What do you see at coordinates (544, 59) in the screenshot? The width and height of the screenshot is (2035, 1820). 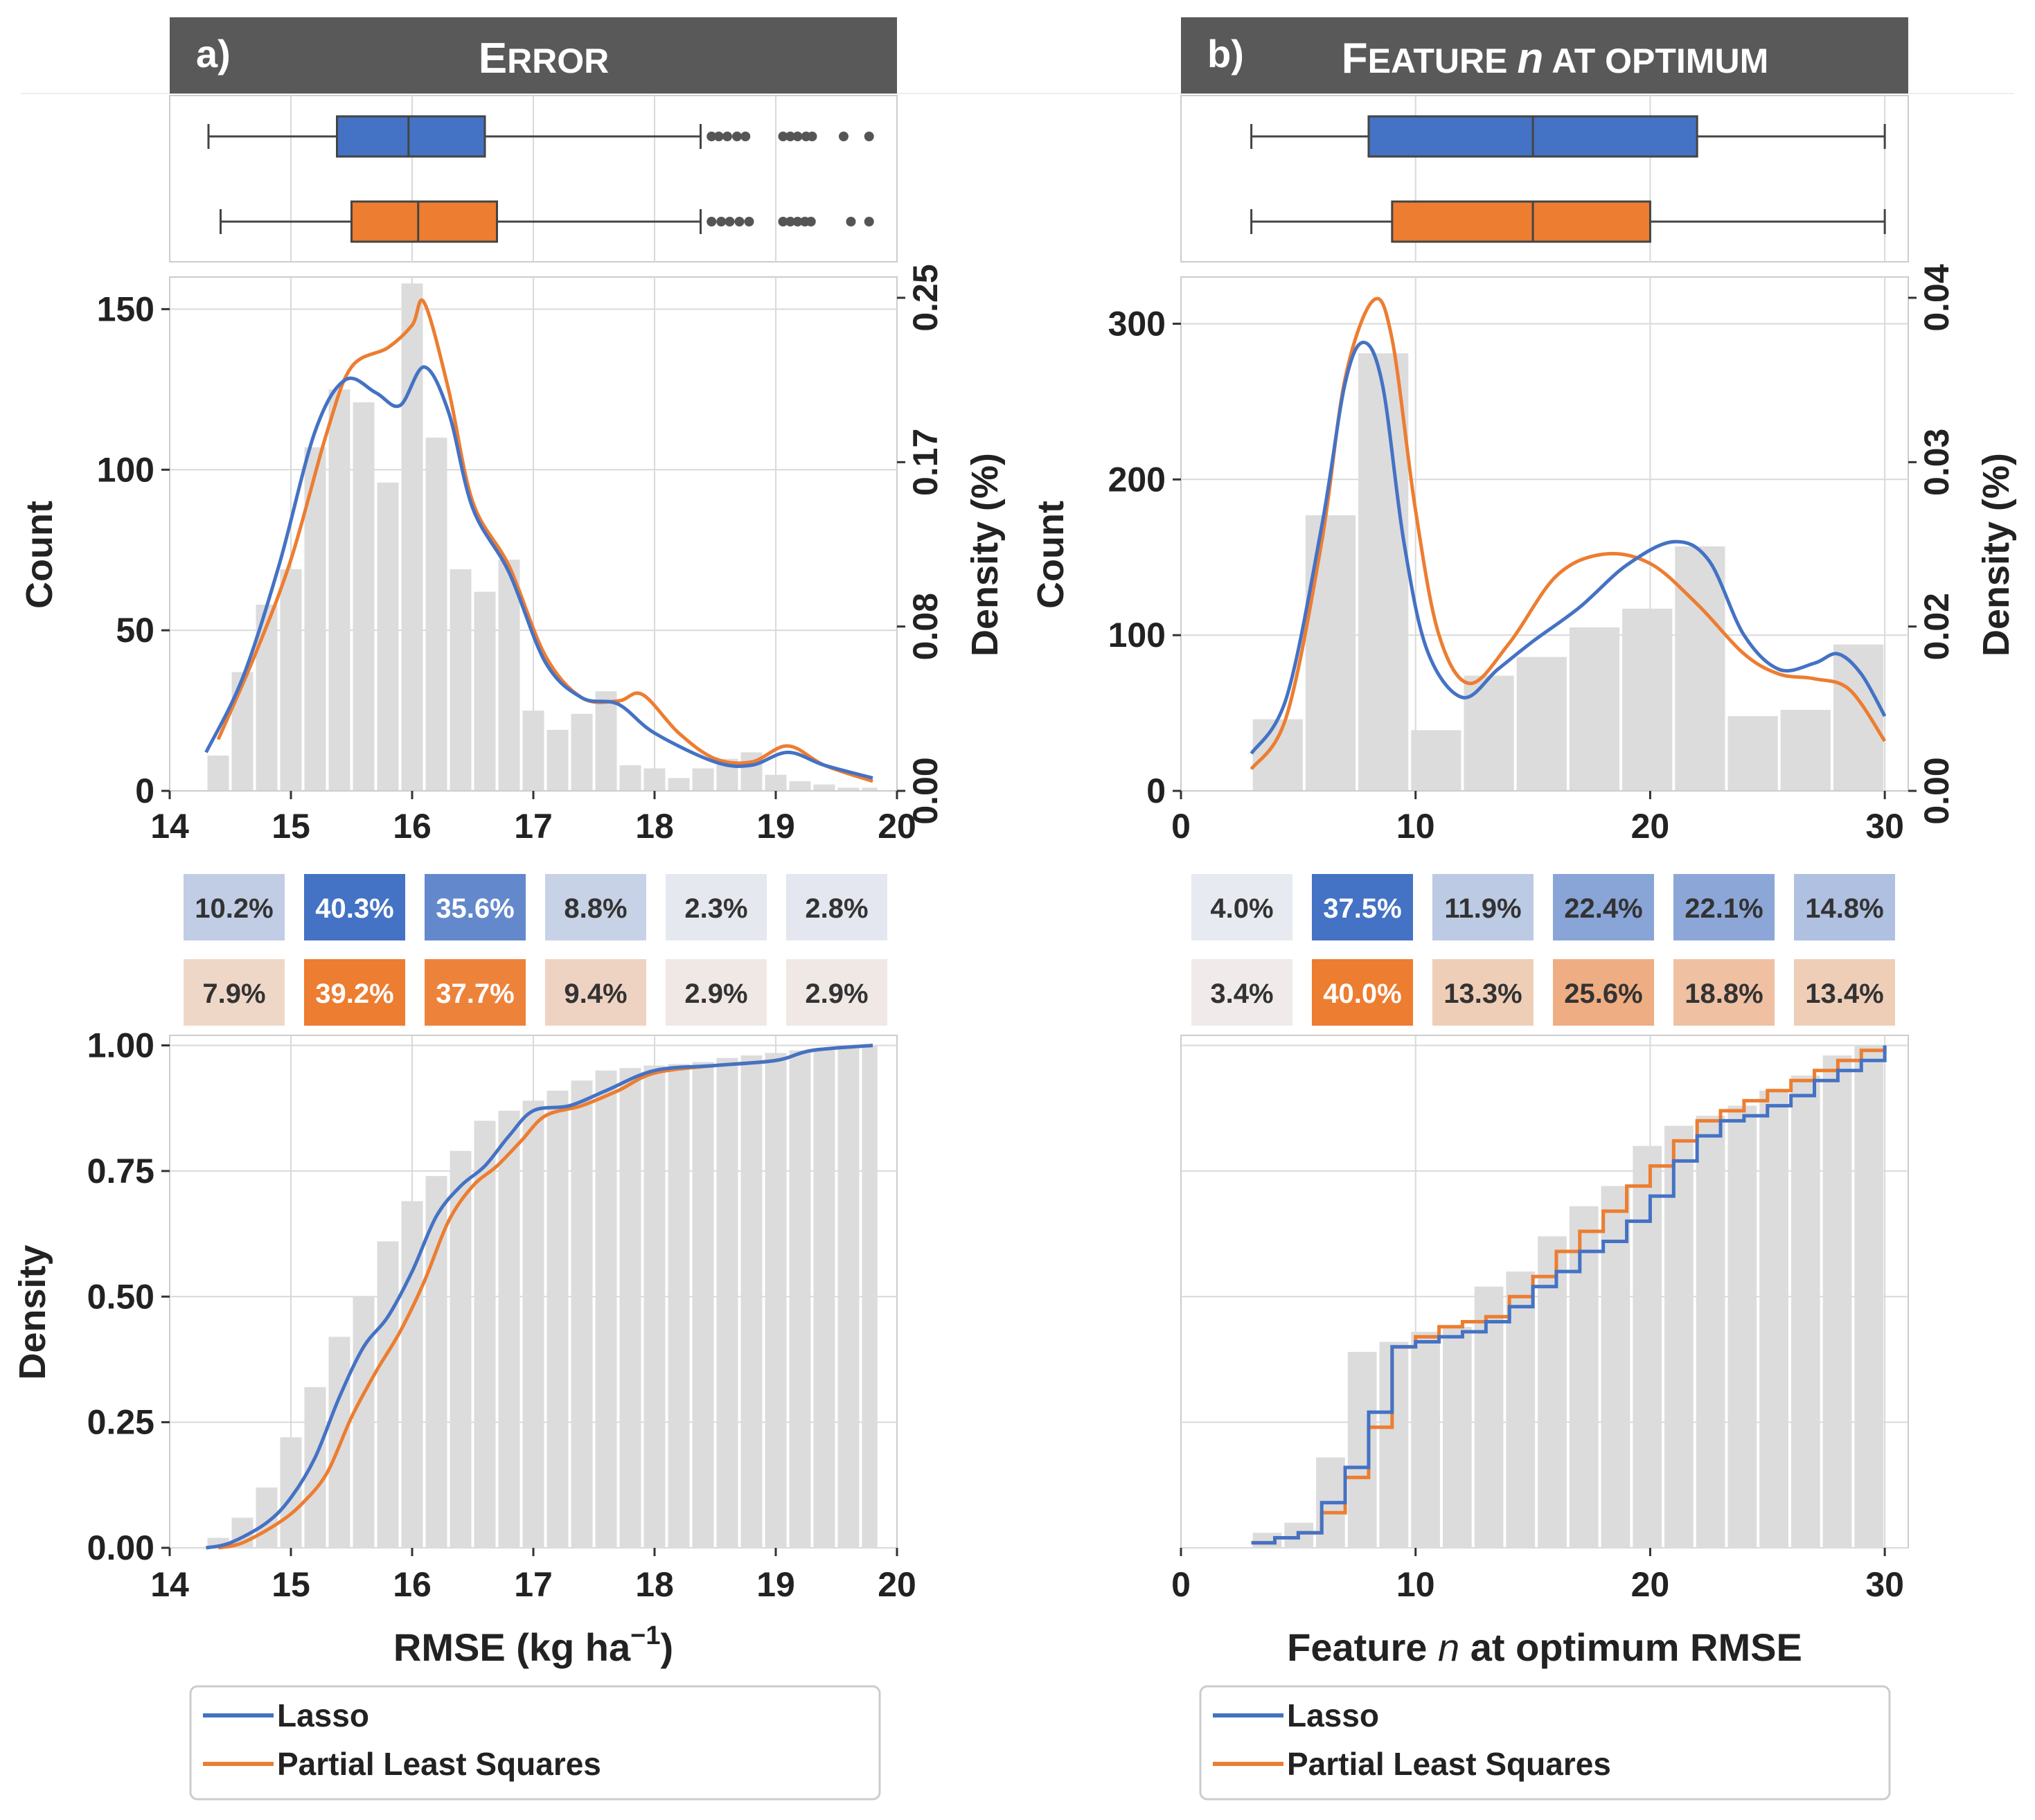 I see `panel-title: ERROR` at bounding box center [544, 59].